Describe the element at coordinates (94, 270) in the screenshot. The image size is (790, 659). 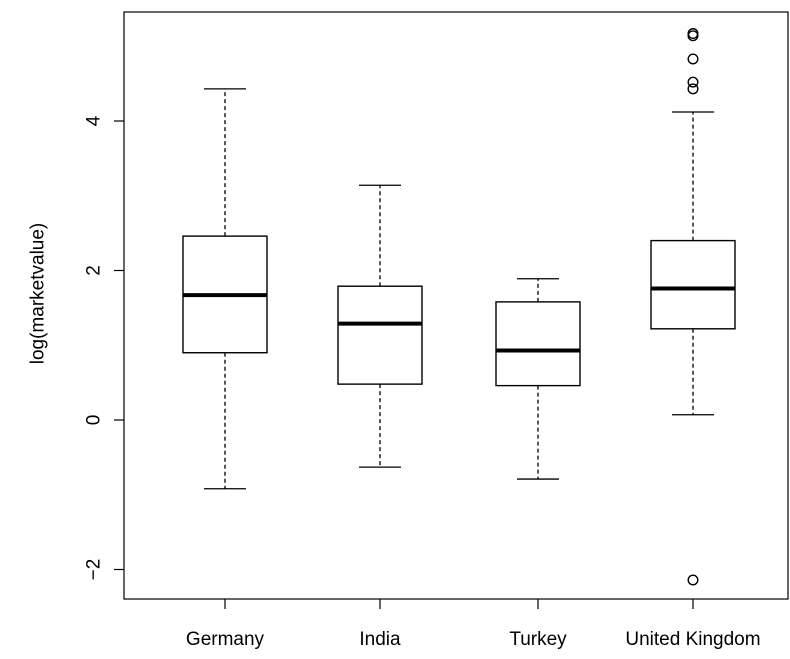
I see `y-tick-label: 2` at that location.